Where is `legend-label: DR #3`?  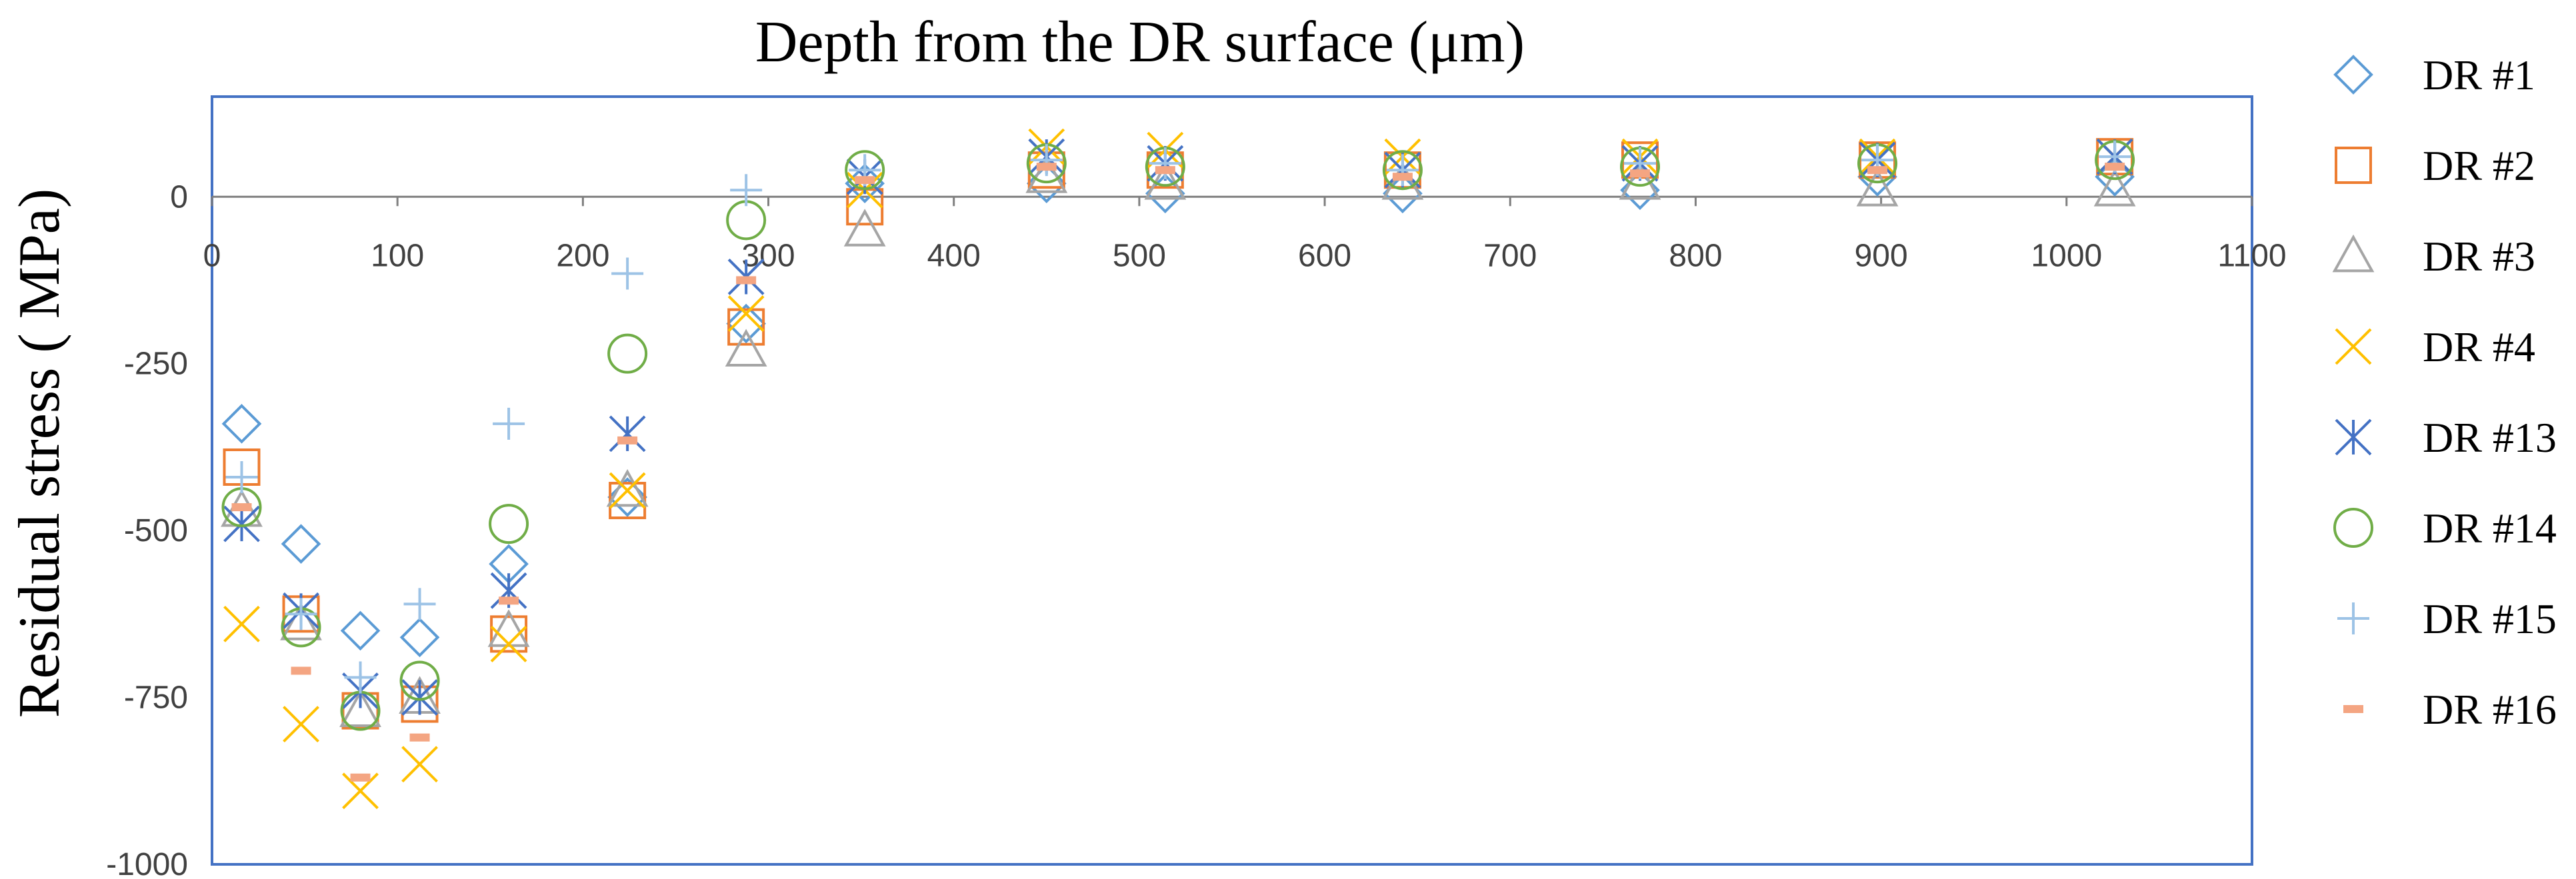 legend-label: DR #3 is located at coordinates (2479, 256).